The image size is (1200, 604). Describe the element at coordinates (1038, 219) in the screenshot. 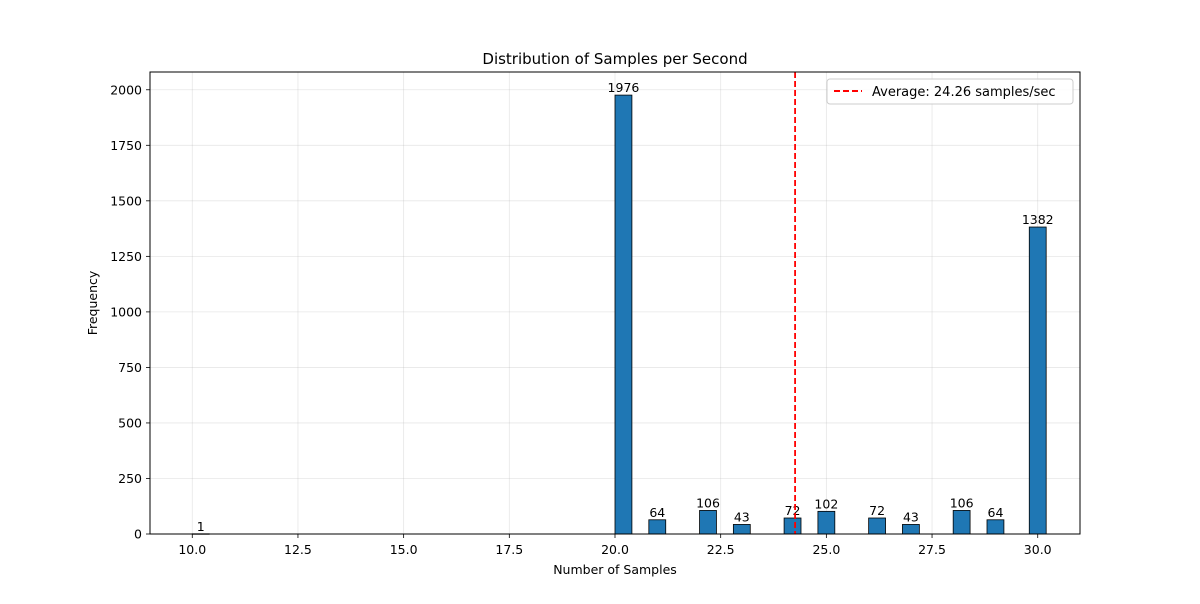

I see `bar-value-label: 1382` at that location.